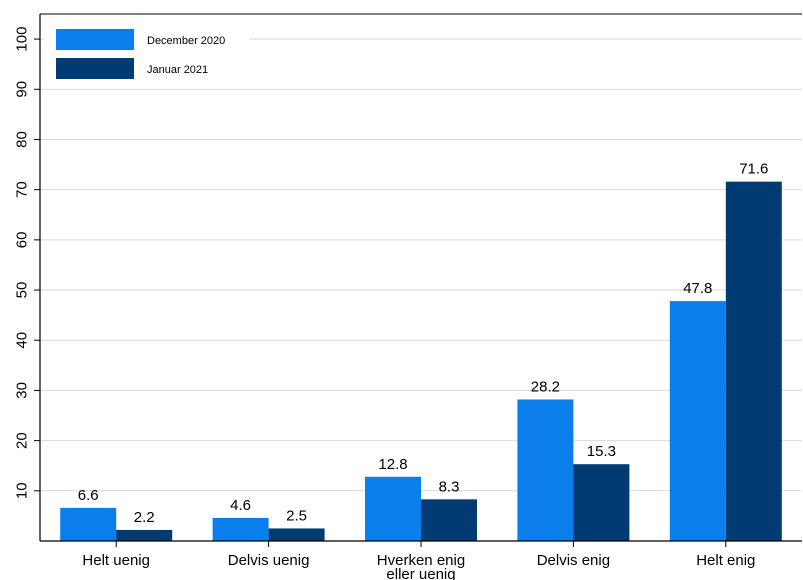 This screenshot has width=803, height=580. What do you see at coordinates (420, 573) in the screenshot?
I see `category-label: eller uenig` at bounding box center [420, 573].